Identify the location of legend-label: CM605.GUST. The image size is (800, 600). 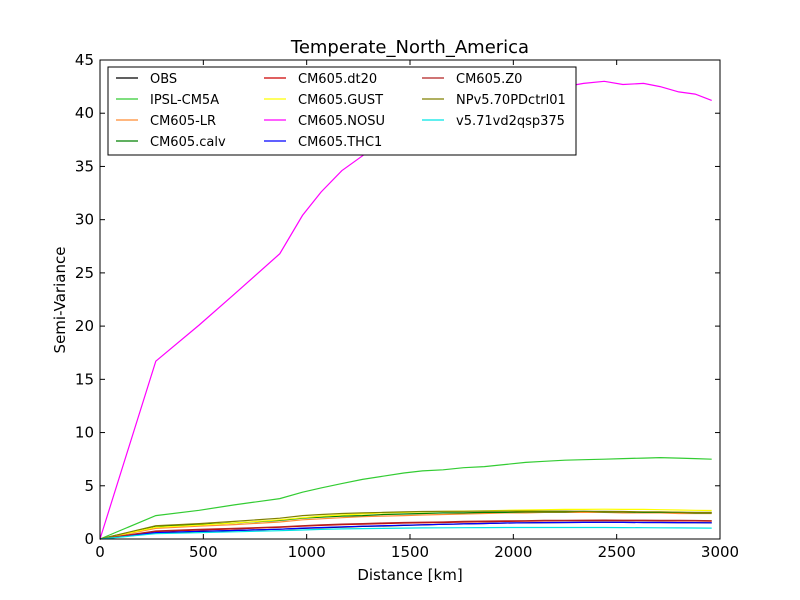
(340, 100).